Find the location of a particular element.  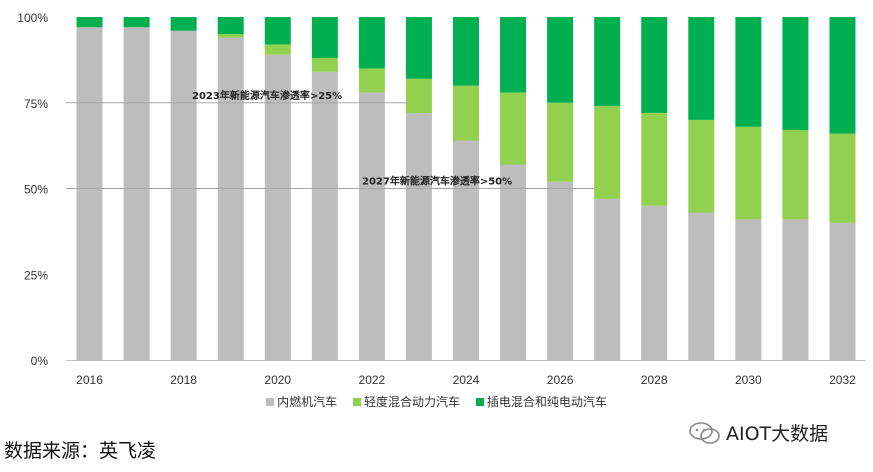

x-tick-label: 2016 is located at coordinates (89, 380).